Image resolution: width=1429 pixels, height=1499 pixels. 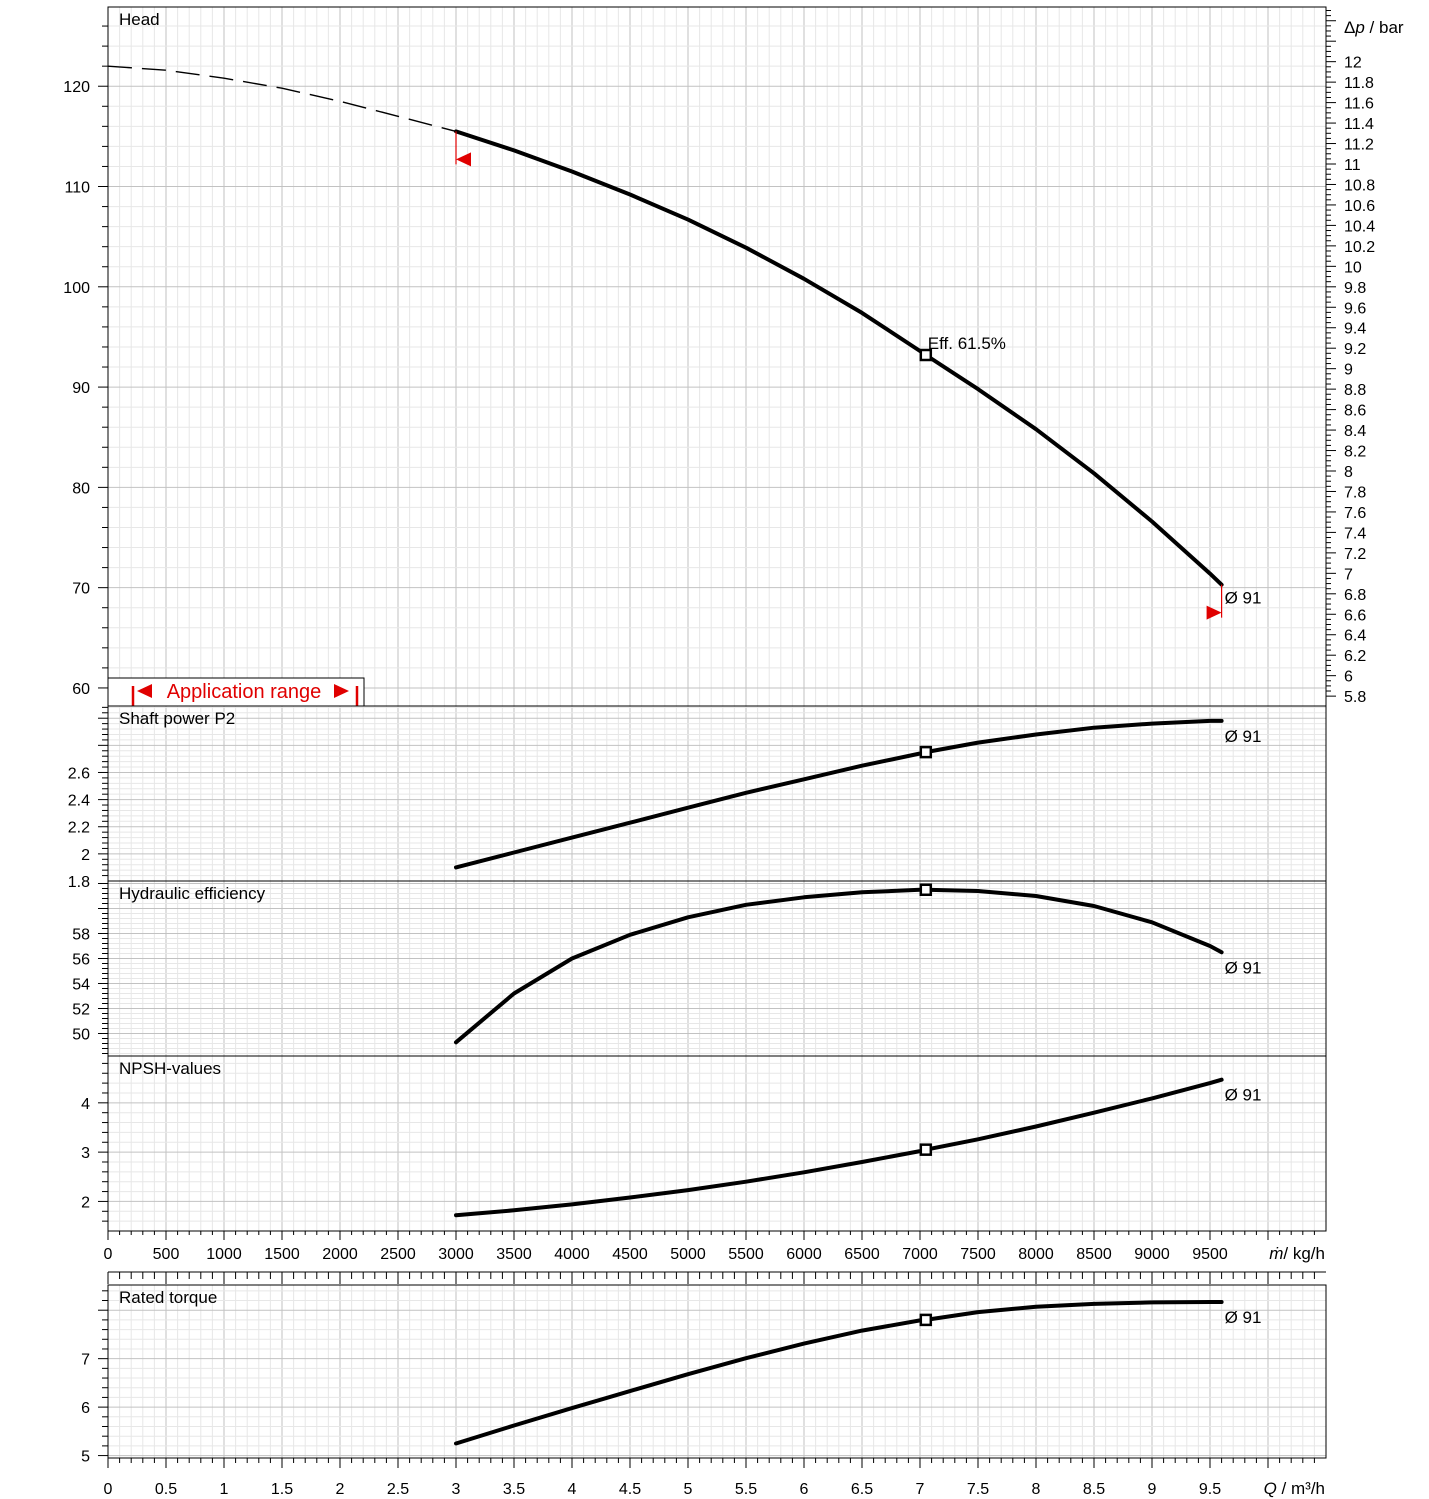 I want to click on mass-flow-tick-label: 9500, so click(x=1210, y=1254).